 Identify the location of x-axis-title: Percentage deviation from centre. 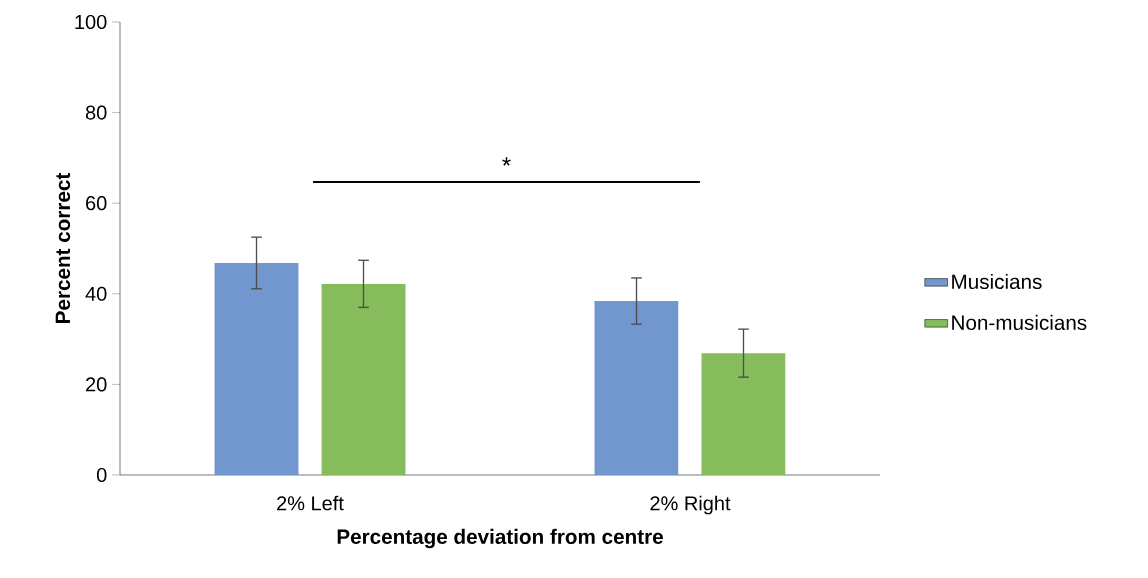
(500, 538).